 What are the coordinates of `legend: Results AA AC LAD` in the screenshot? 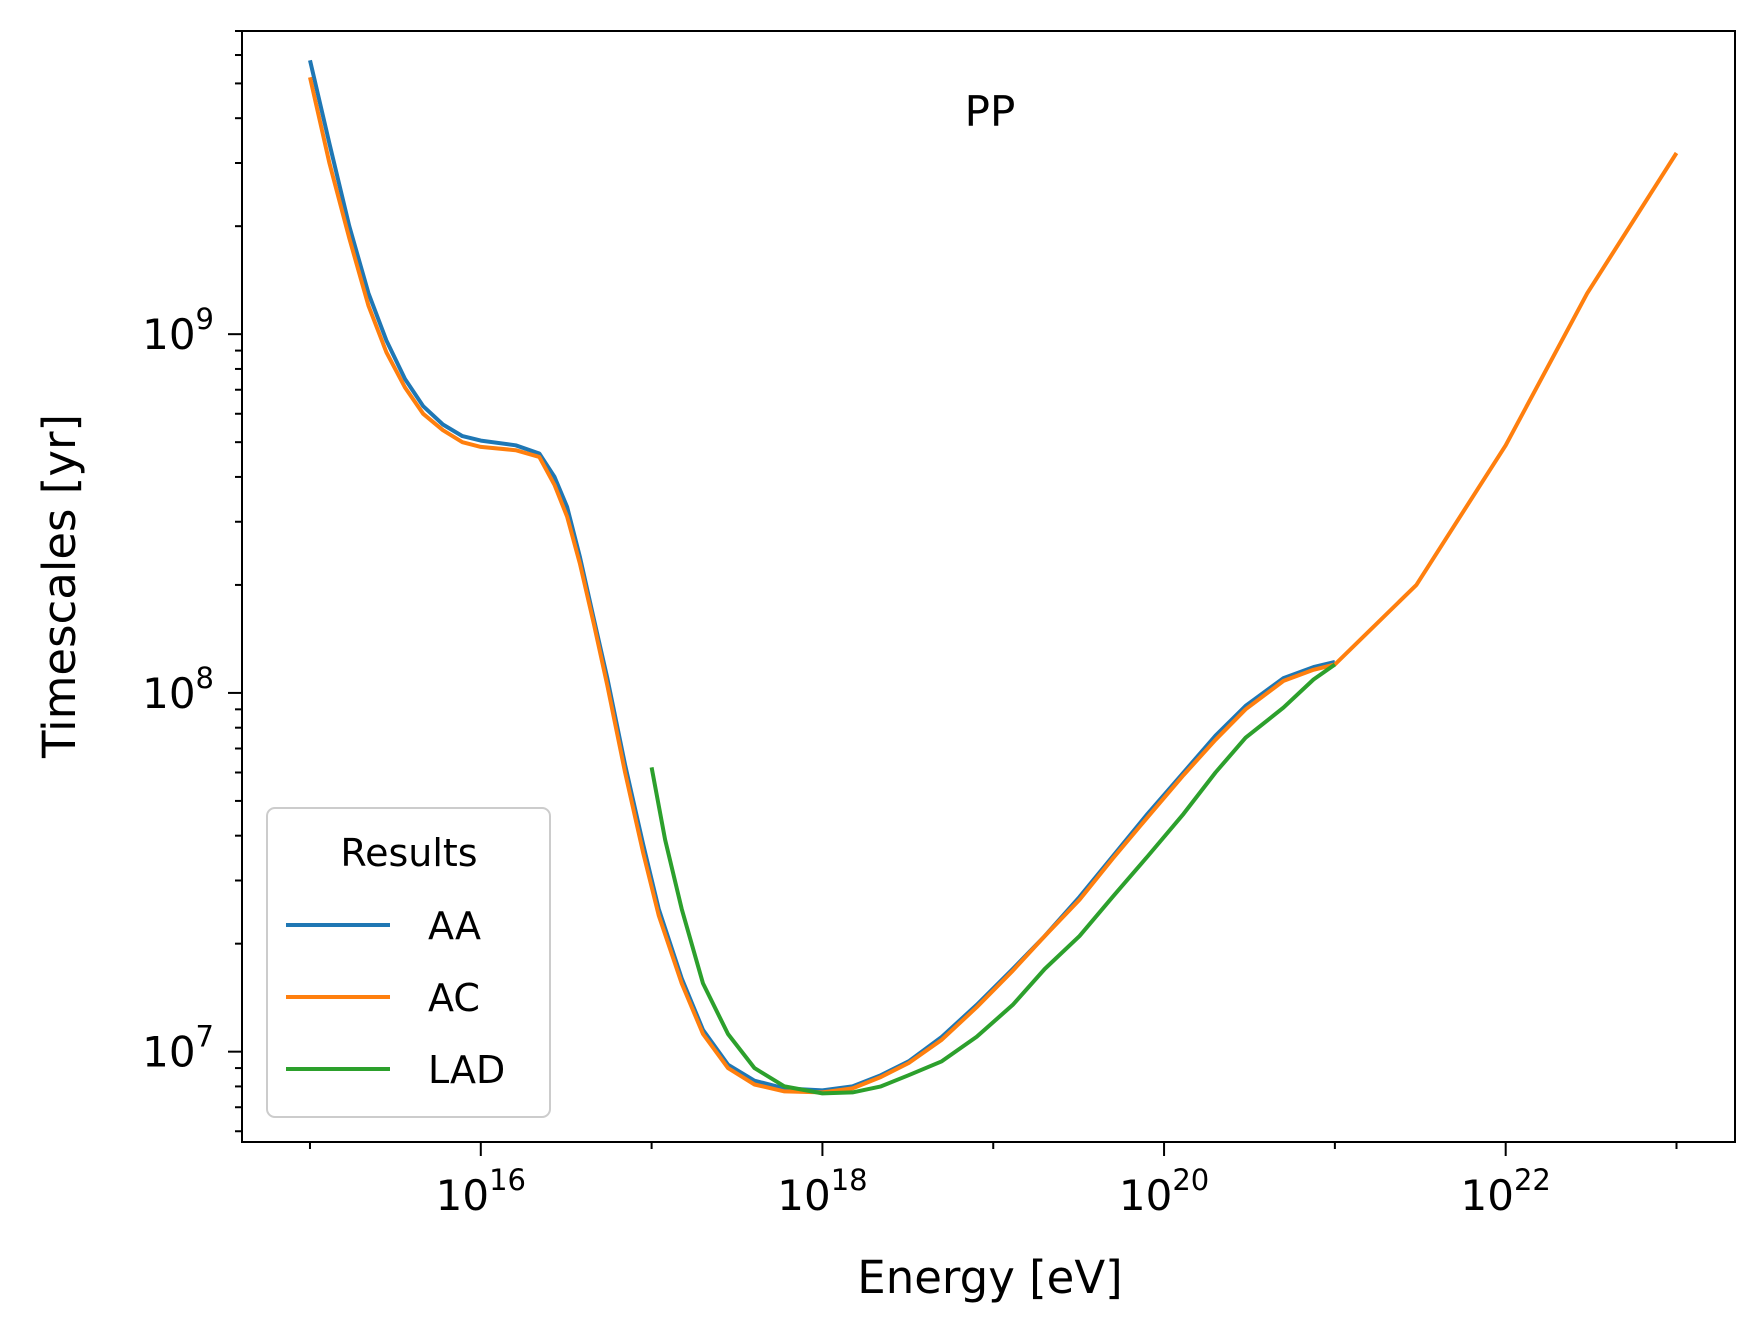 It's located at (408, 962).